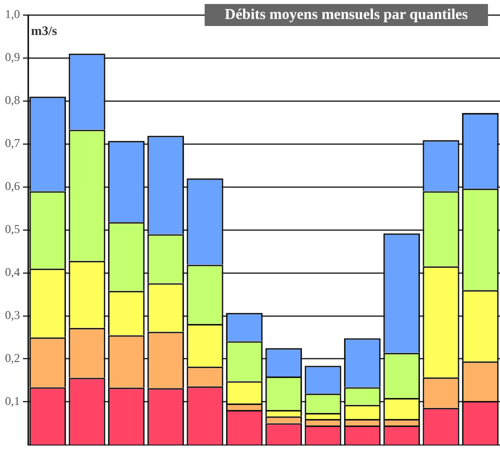 This screenshot has height=455, width=500. What do you see at coordinates (12, 315) in the screenshot?
I see `y-tick-label: 0,3` at bounding box center [12, 315].